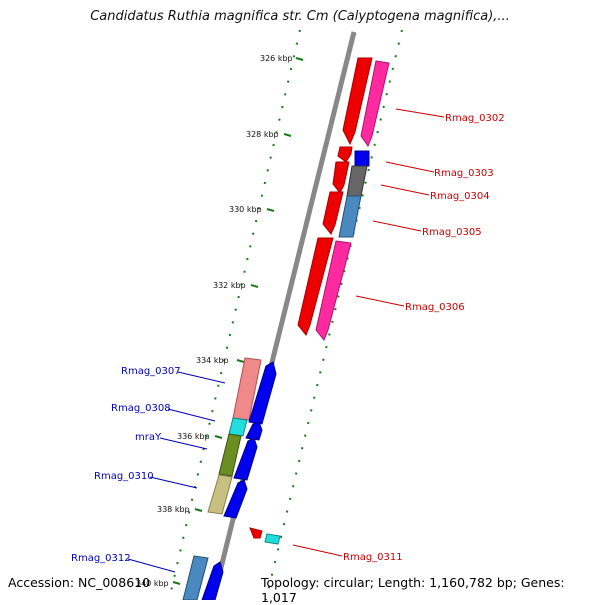 This screenshot has height=605, width=600. What do you see at coordinates (212, 360) in the screenshot?
I see `scale-label: 334 kbp` at bounding box center [212, 360].